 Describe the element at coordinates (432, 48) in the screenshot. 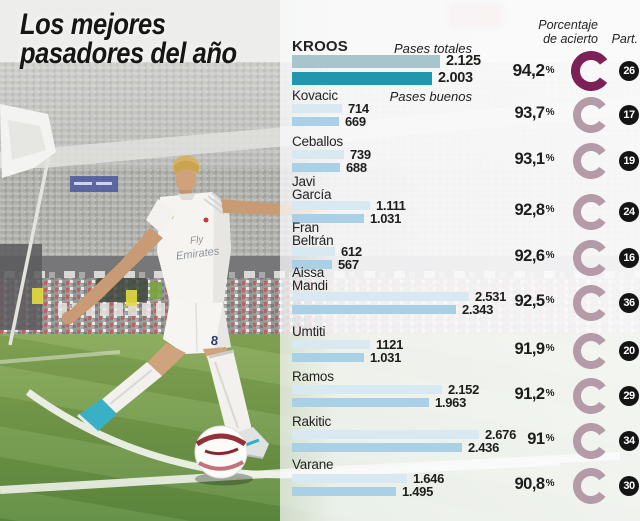

I see `legend-total-passes: Pases totales` at that location.